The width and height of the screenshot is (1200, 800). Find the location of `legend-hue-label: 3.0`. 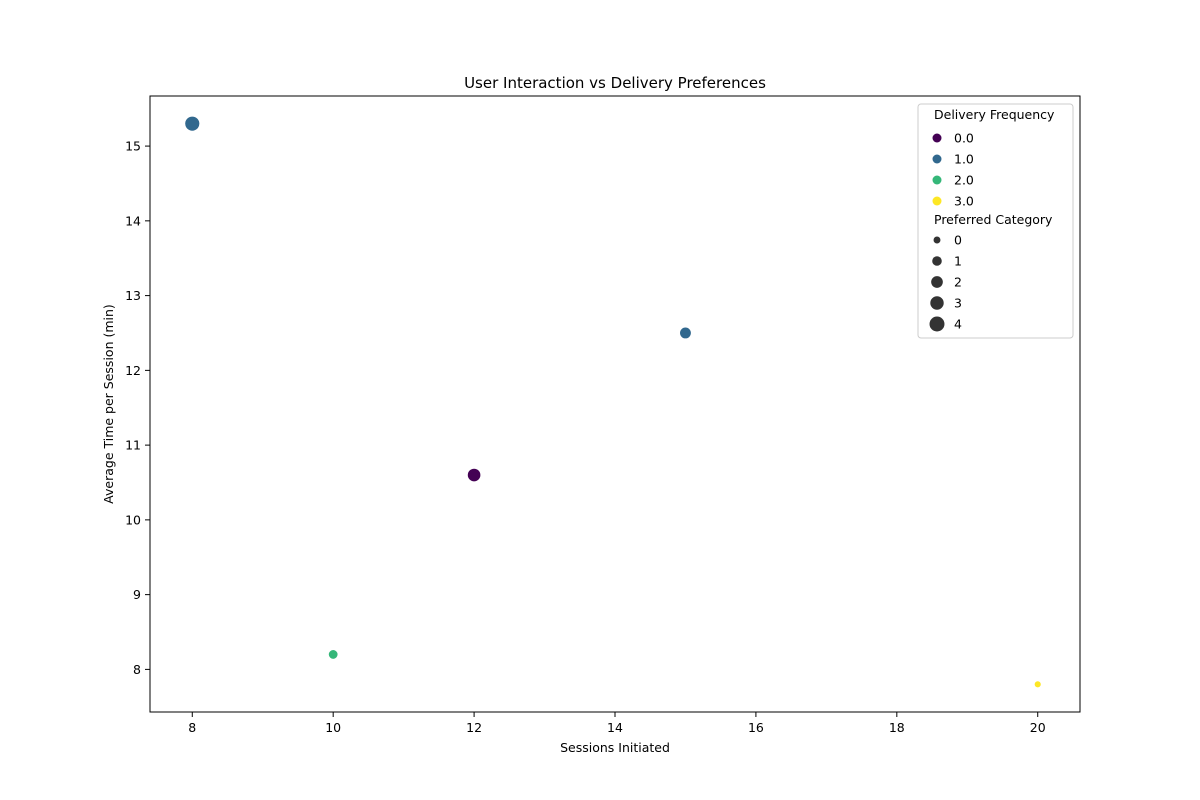

legend-hue-label: 3.0 is located at coordinates (964, 201).